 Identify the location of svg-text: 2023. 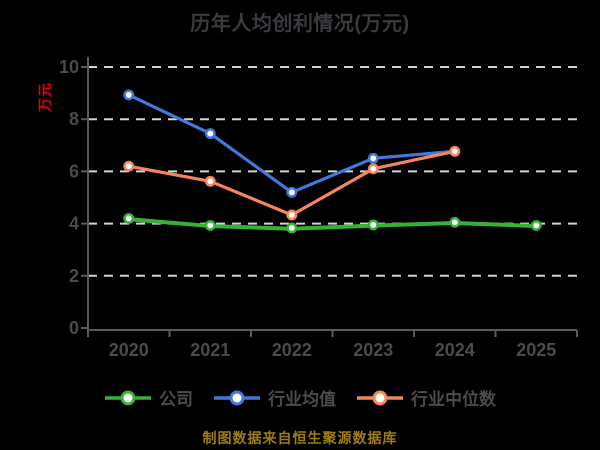
(373, 350).